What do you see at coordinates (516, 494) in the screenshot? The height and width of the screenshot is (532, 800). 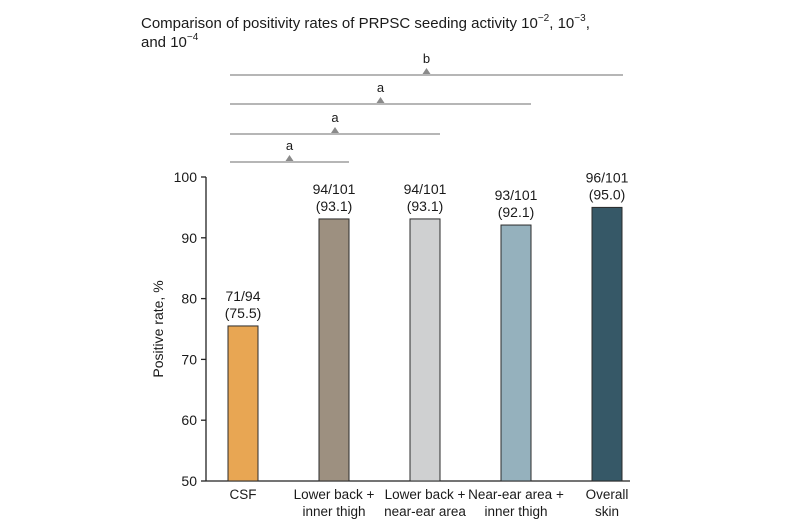 I see `x-category-label: Near-ear area +` at bounding box center [516, 494].